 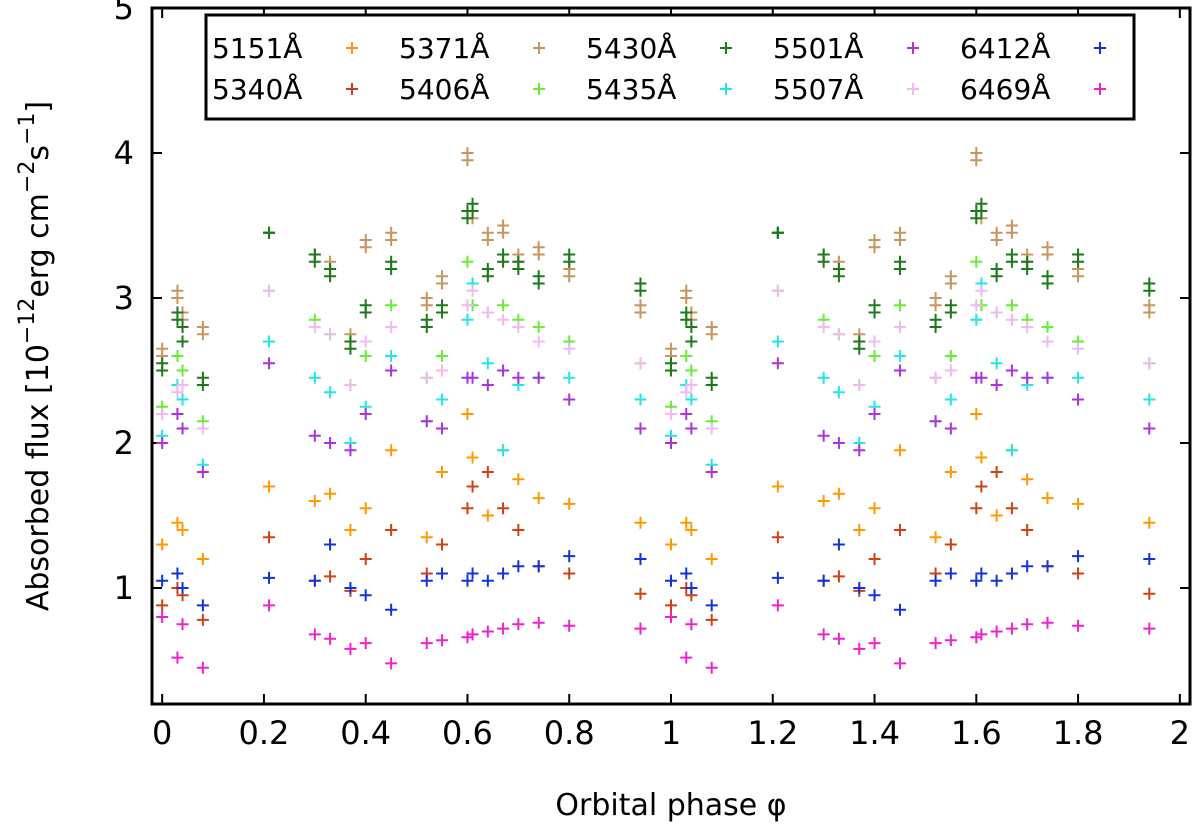 I want to click on y-axis-label-close: ], so click(x=38, y=107).